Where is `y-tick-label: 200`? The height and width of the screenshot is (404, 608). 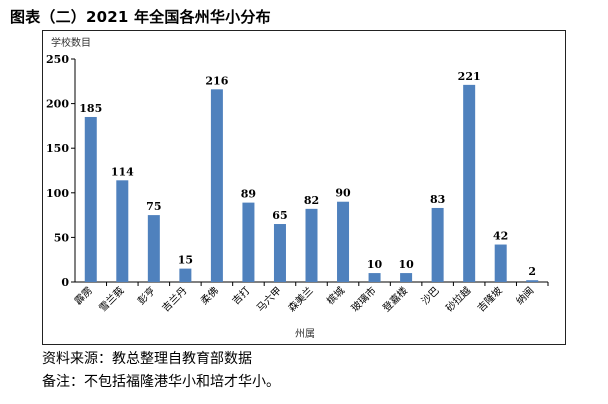 y-tick-label: 200 is located at coordinates (57, 104).